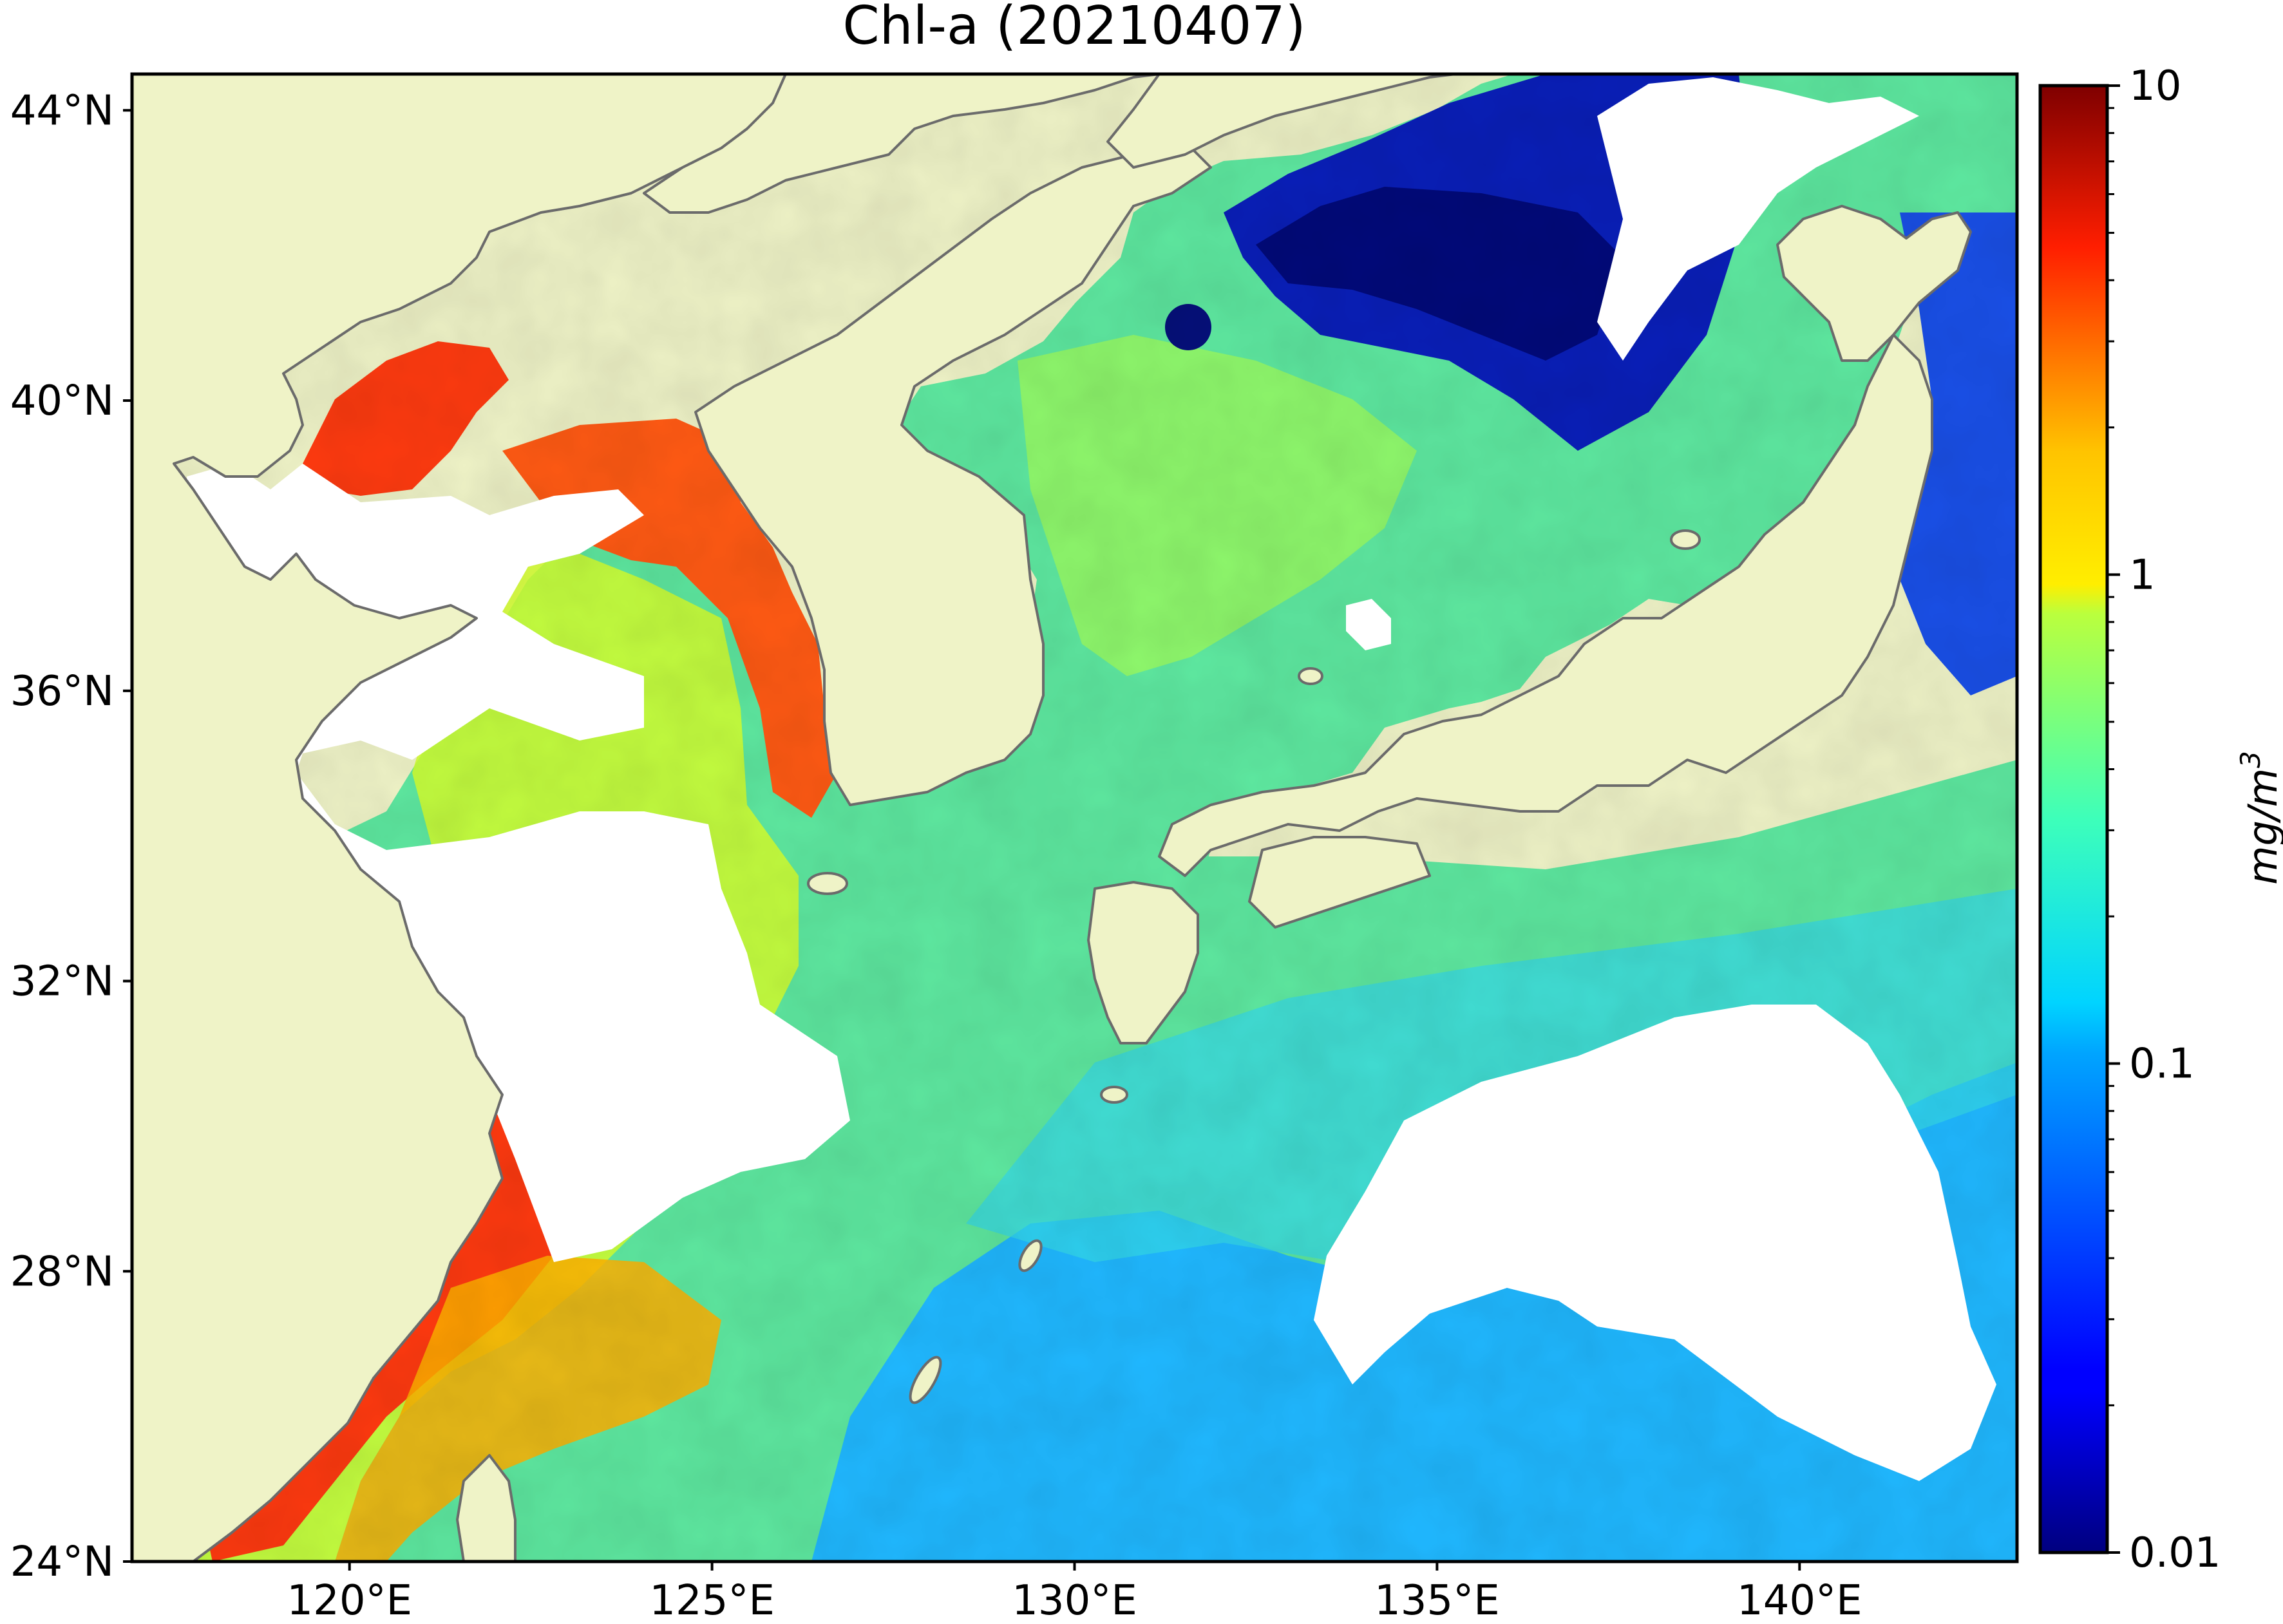 This screenshot has width=2283, height=1624. Describe the element at coordinates (1073, 29) in the screenshot. I see `chart-title: Chl-a (20210407)` at that location.